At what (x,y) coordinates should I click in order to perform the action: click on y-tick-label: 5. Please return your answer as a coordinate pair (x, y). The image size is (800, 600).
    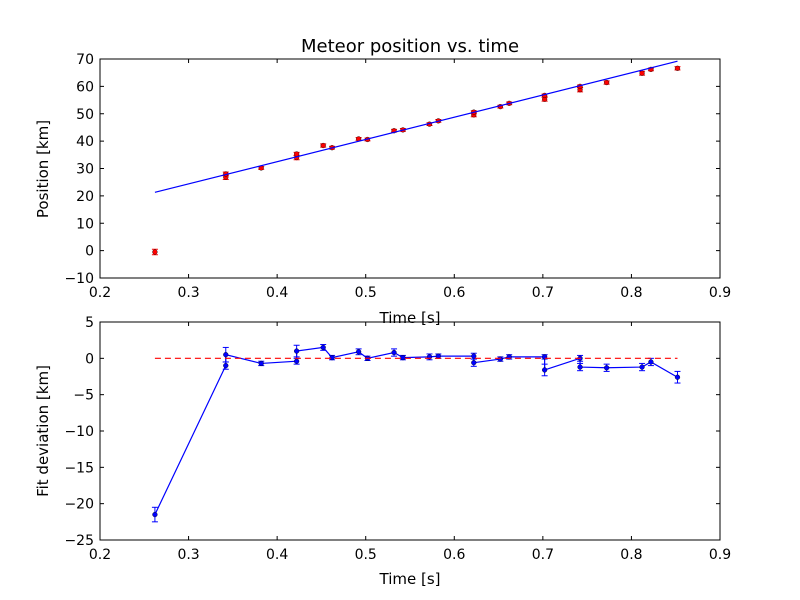
    Looking at the image, I should click on (89, 323).